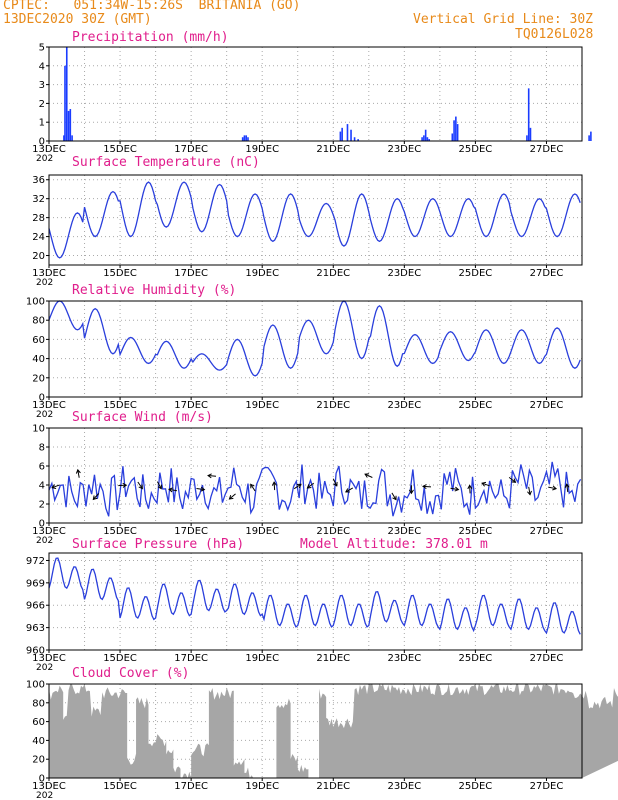 The height and width of the screenshot is (800, 618). I want to click on y-tick-label: 960, so click(35, 651).